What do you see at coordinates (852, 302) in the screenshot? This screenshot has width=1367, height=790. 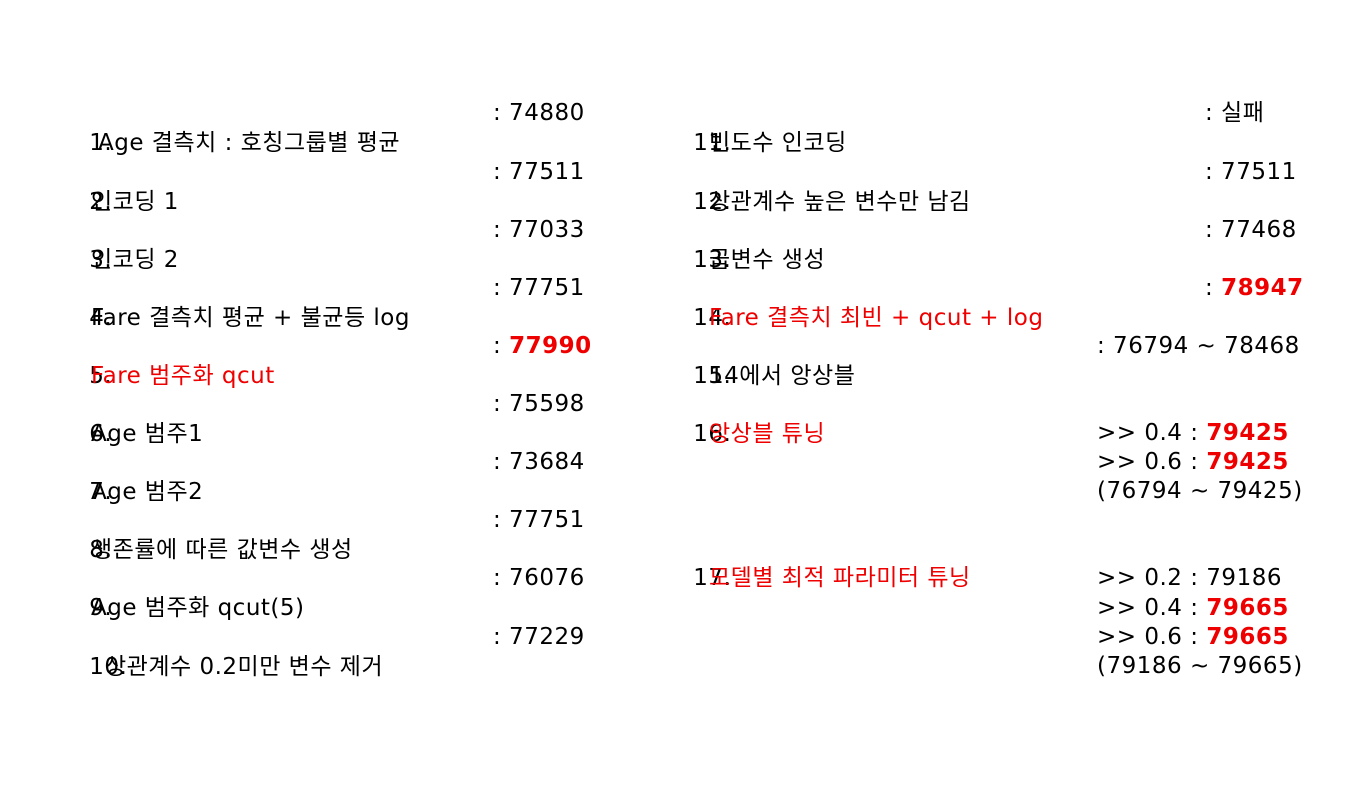 I see `item-14: 14. Fare 결측치 최빈 + qcut + log` at bounding box center [852, 302].